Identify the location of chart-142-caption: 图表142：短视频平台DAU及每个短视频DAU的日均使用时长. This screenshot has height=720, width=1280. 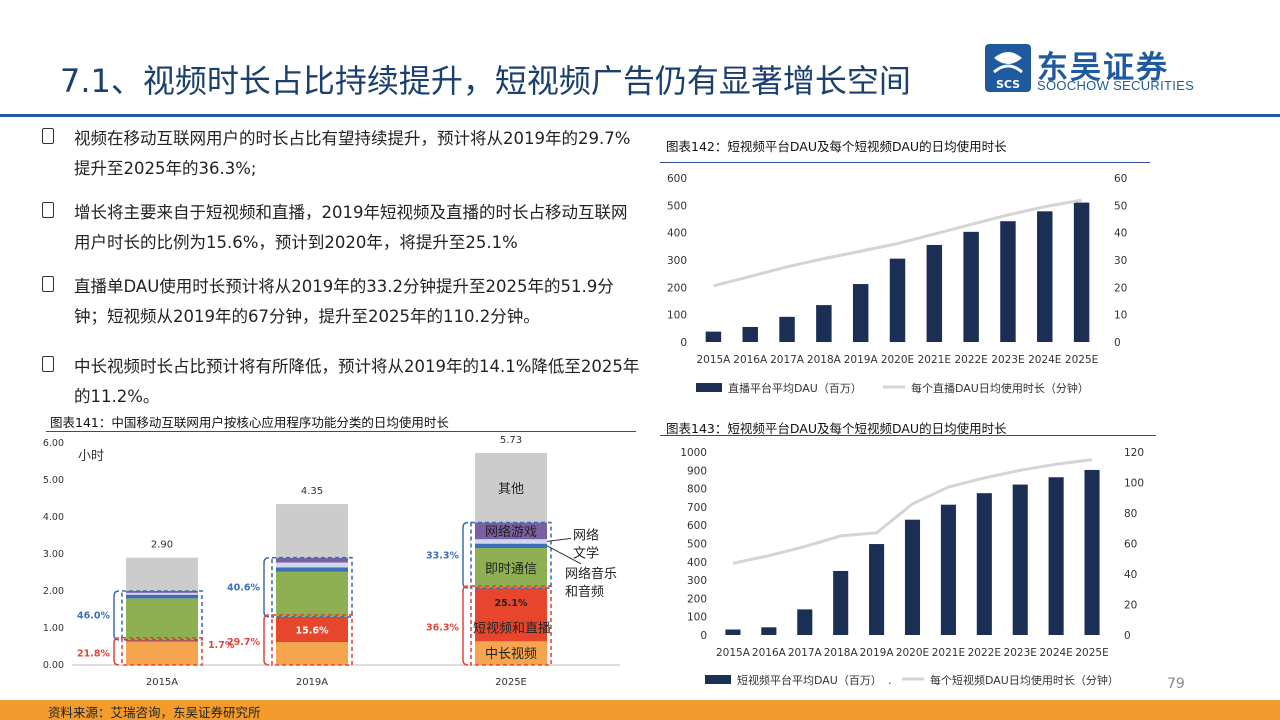
(836, 146).